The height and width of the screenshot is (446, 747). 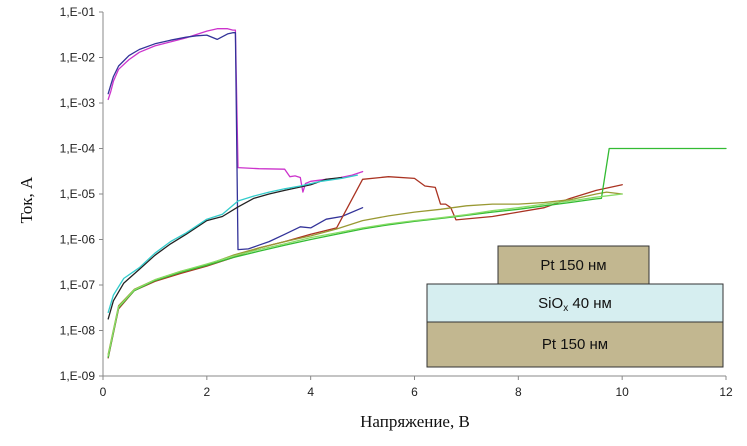 I want to click on y-tick-label: 1,E-06, so click(x=78, y=240).